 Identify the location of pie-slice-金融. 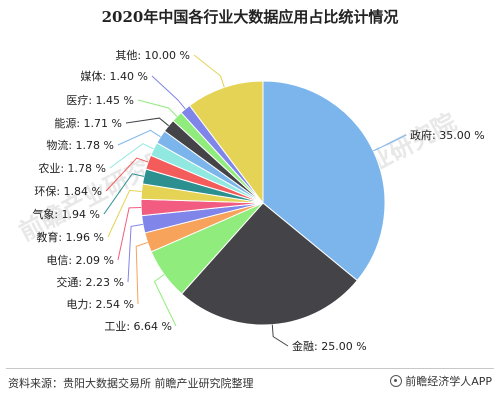
(269, 264).